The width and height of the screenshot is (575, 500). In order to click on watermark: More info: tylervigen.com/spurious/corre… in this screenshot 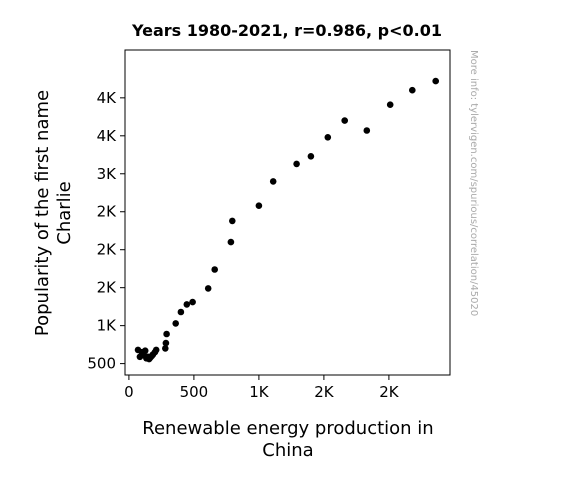, I will do `click(473, 183)`.